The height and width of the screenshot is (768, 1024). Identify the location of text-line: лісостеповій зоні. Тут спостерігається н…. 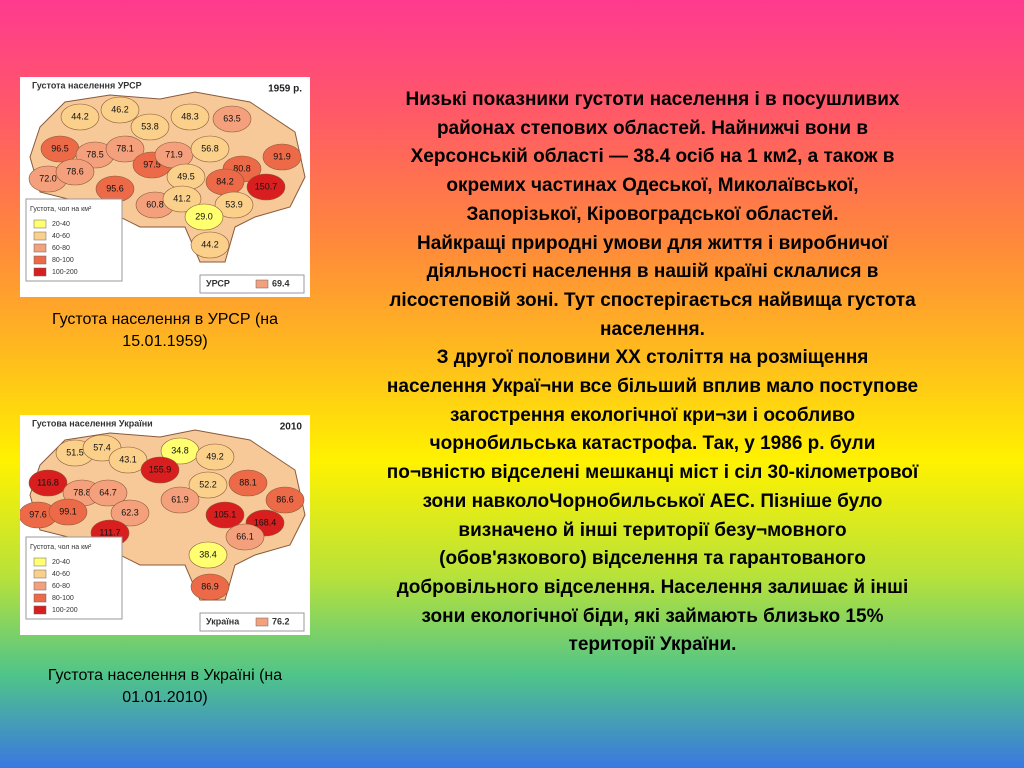
(652, 300).